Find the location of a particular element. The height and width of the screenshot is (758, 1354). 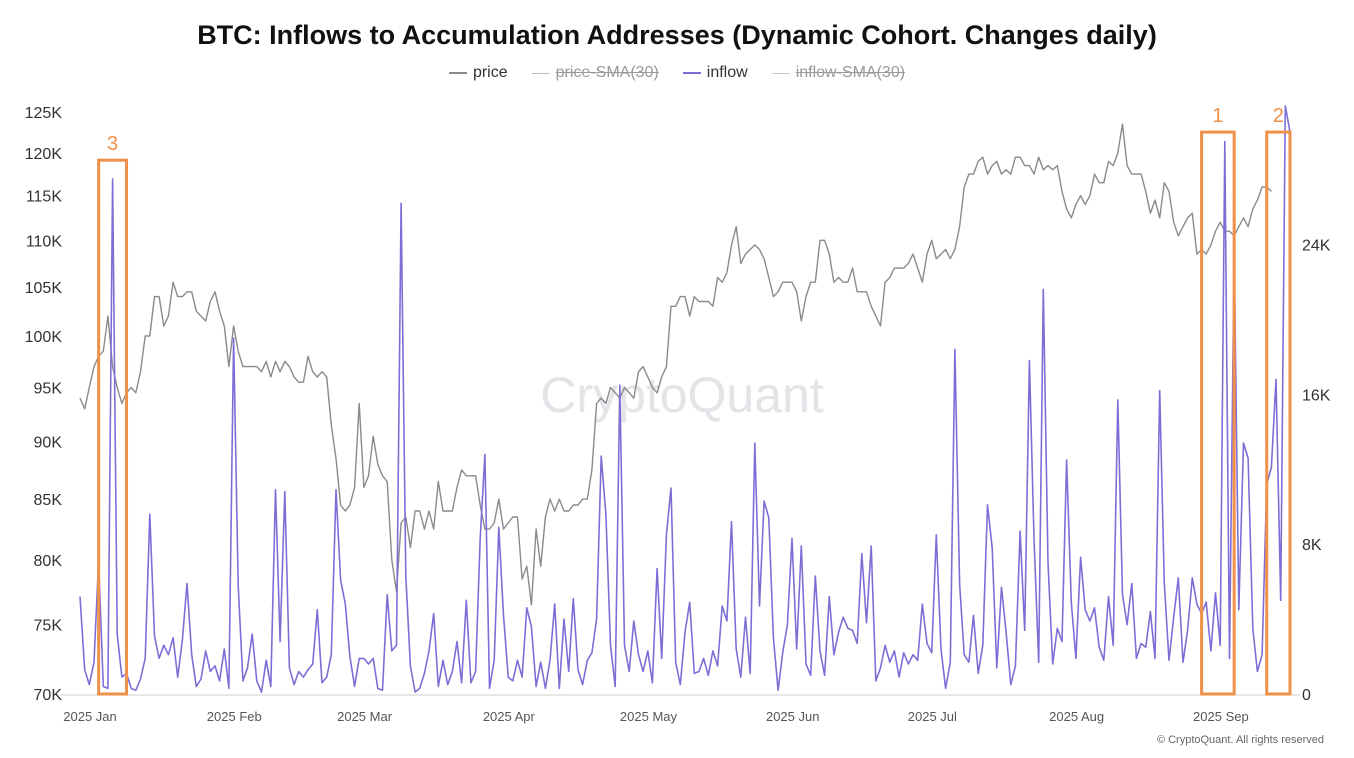

x-tick-label: 2025 Sep is located at coordinates (1221, 716).